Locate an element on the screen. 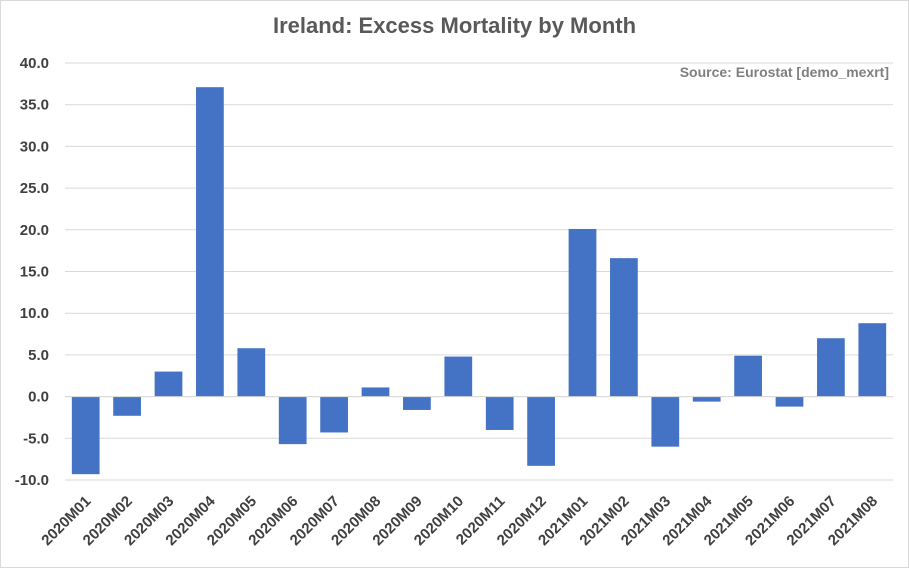  y-tick-label: 0.0 is located at coordinates (38, 397).